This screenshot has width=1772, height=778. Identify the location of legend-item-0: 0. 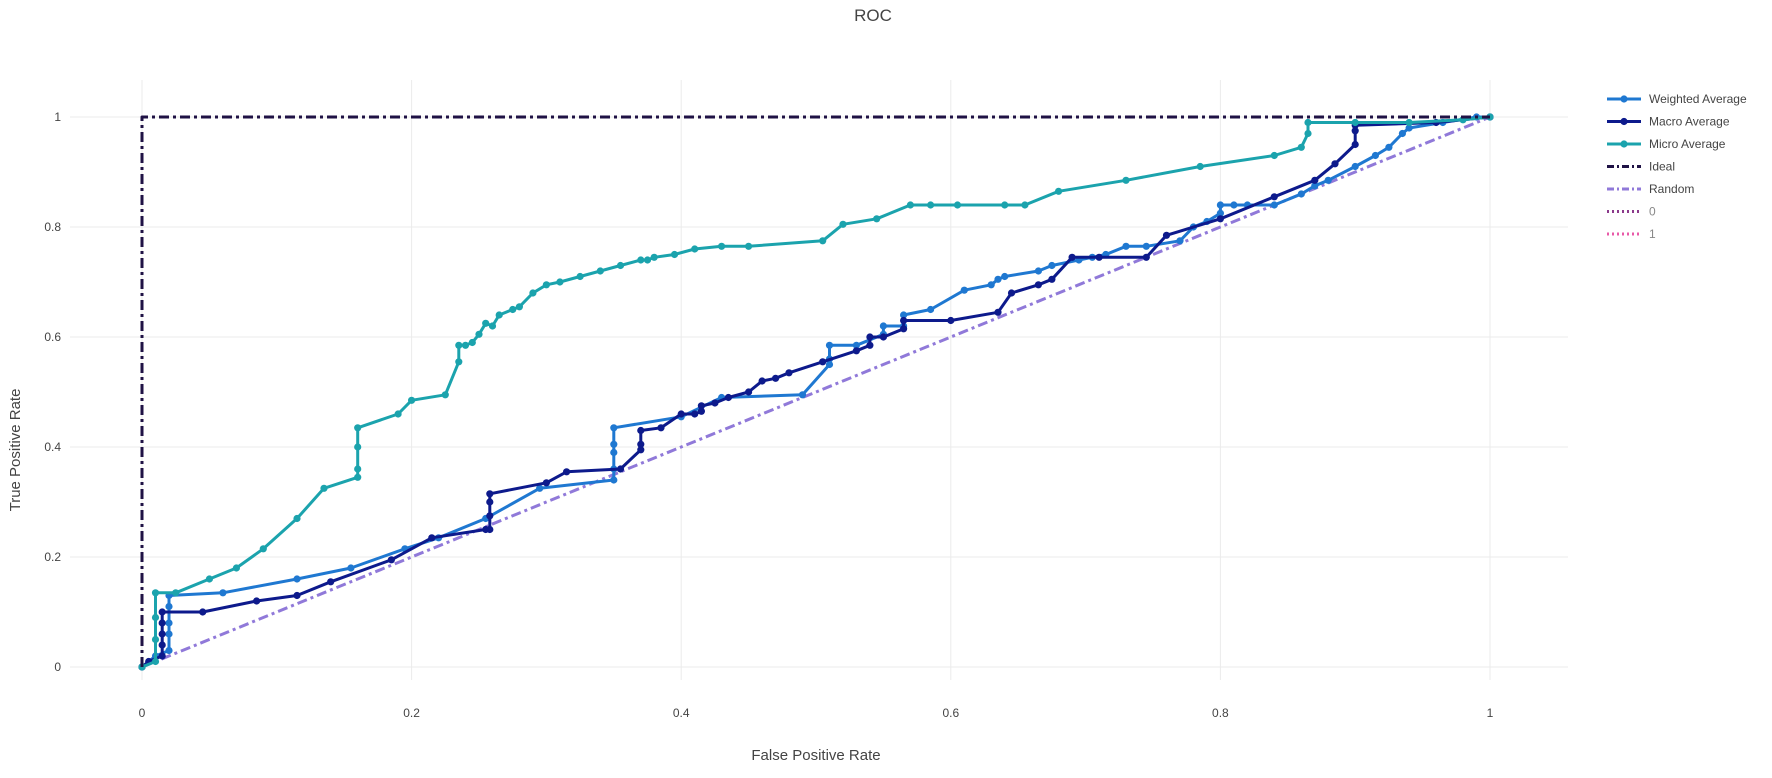
(1631, 212).